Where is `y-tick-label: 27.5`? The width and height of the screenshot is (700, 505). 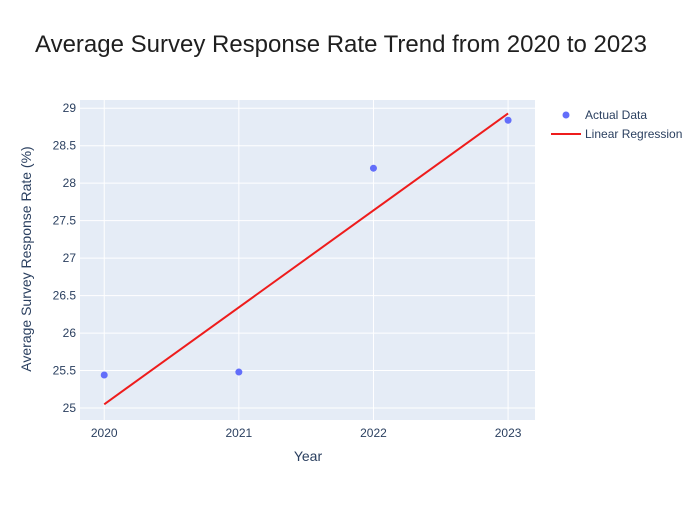
y-tick-label: 27.5 is located at coordinates (65, 221).